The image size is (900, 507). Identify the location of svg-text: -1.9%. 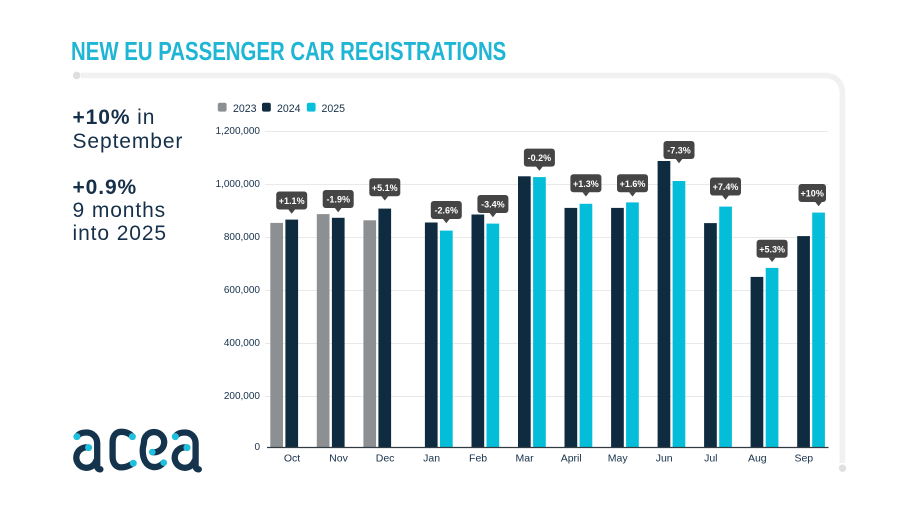
(338, 200).